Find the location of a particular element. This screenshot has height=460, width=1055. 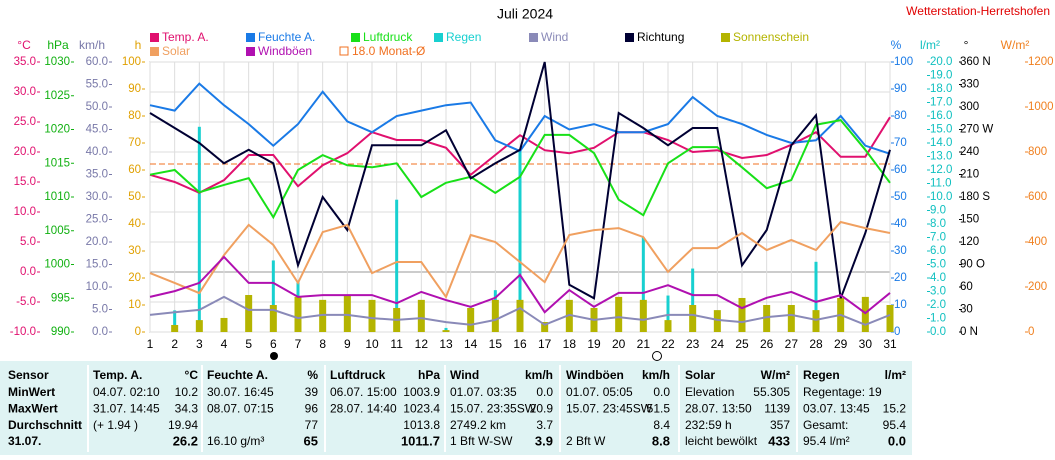

x-tick-label: 6 is located at coordinates (273, 344).